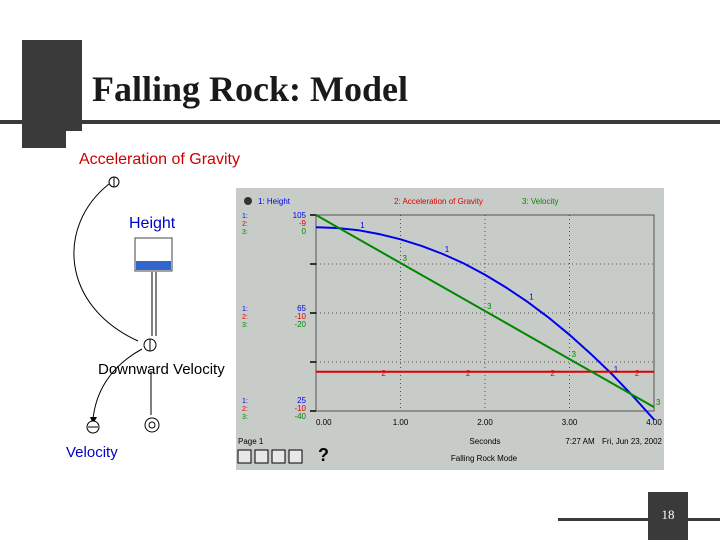 This screenshot has height=540, width=720. I want to click on velocity-connector, so click(117, 384).